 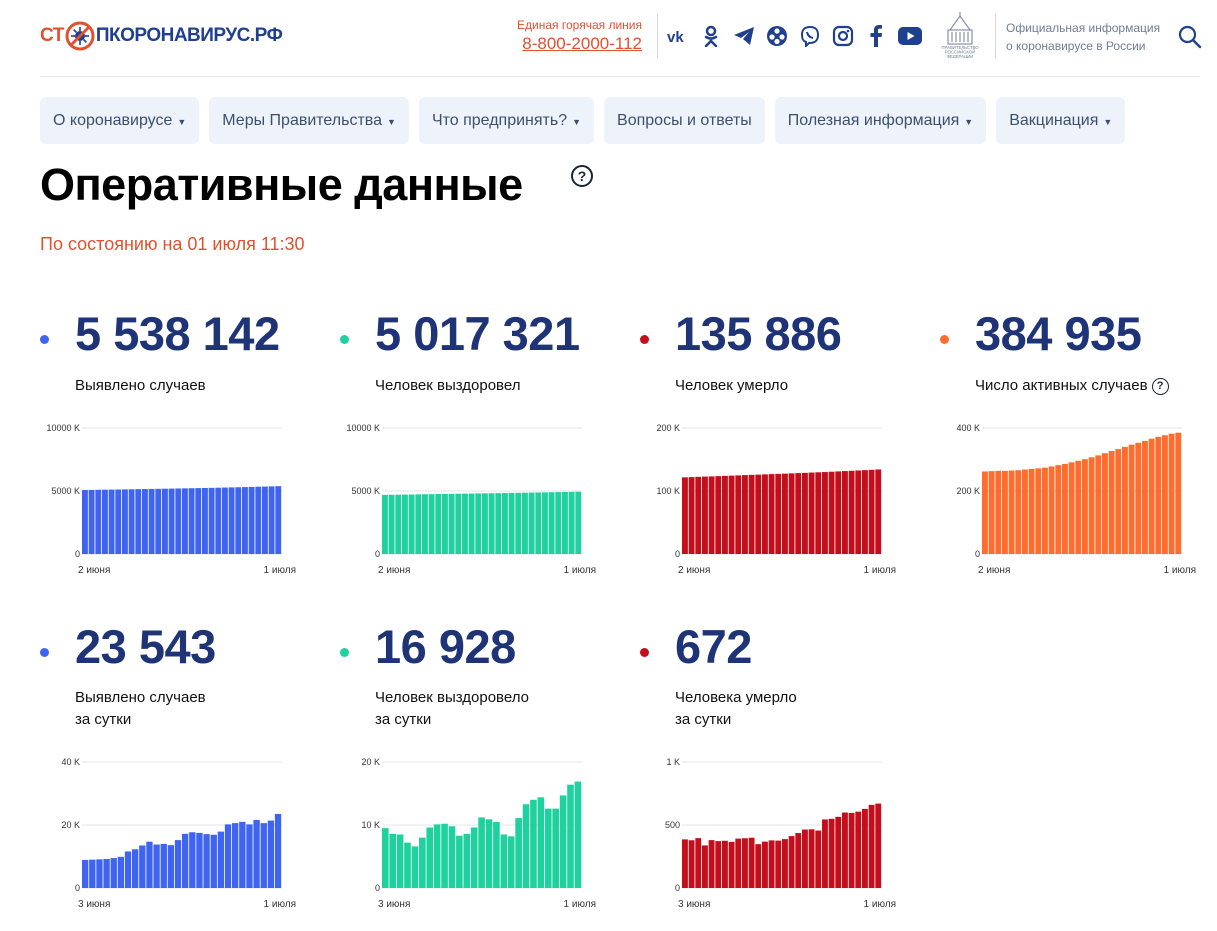 What do you see at coordinates (44, 652) in the screenshot?
I see `series-color-dot` at bounding box center [44, 652].